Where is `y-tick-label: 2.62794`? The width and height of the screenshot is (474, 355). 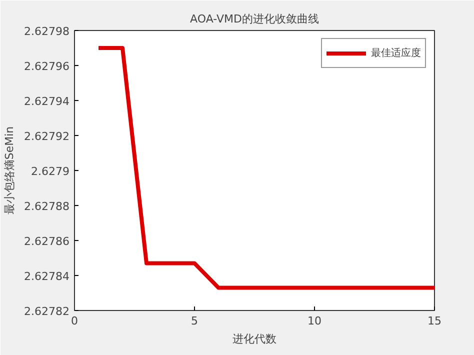 y-tick-label: 2.62794 is located at coordinates (47, 101).